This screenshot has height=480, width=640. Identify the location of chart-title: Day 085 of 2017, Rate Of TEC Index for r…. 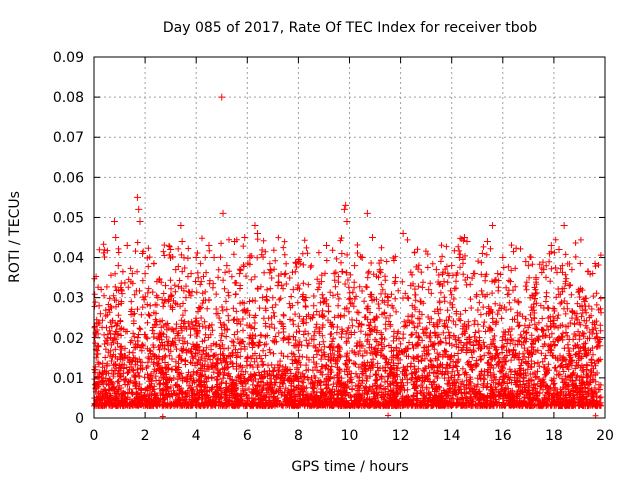
(350, 28).